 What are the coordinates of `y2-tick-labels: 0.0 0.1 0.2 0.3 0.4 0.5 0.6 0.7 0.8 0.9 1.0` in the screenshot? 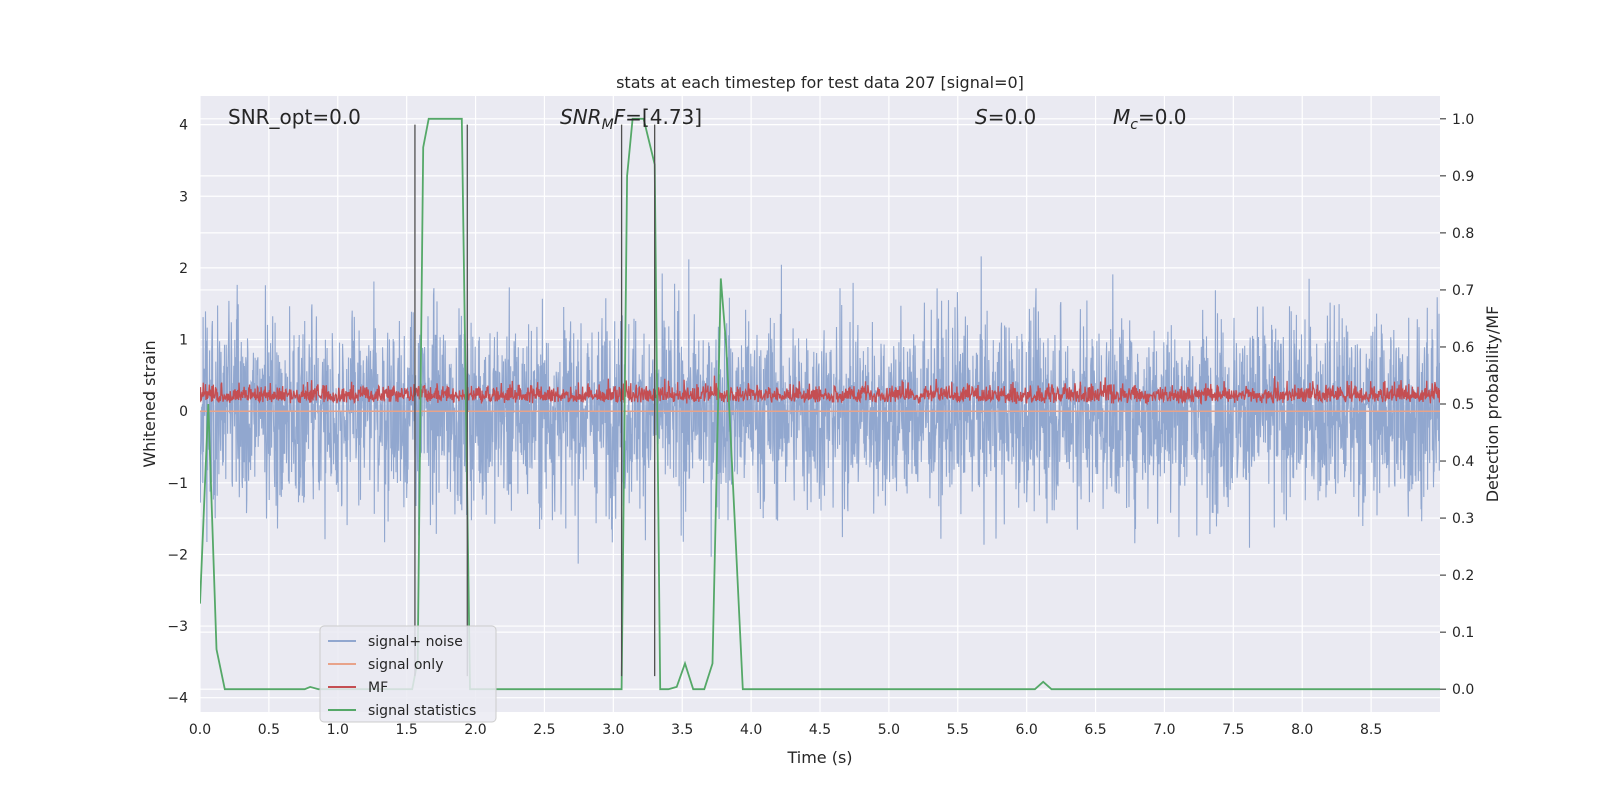 It's located at (1457, 405).